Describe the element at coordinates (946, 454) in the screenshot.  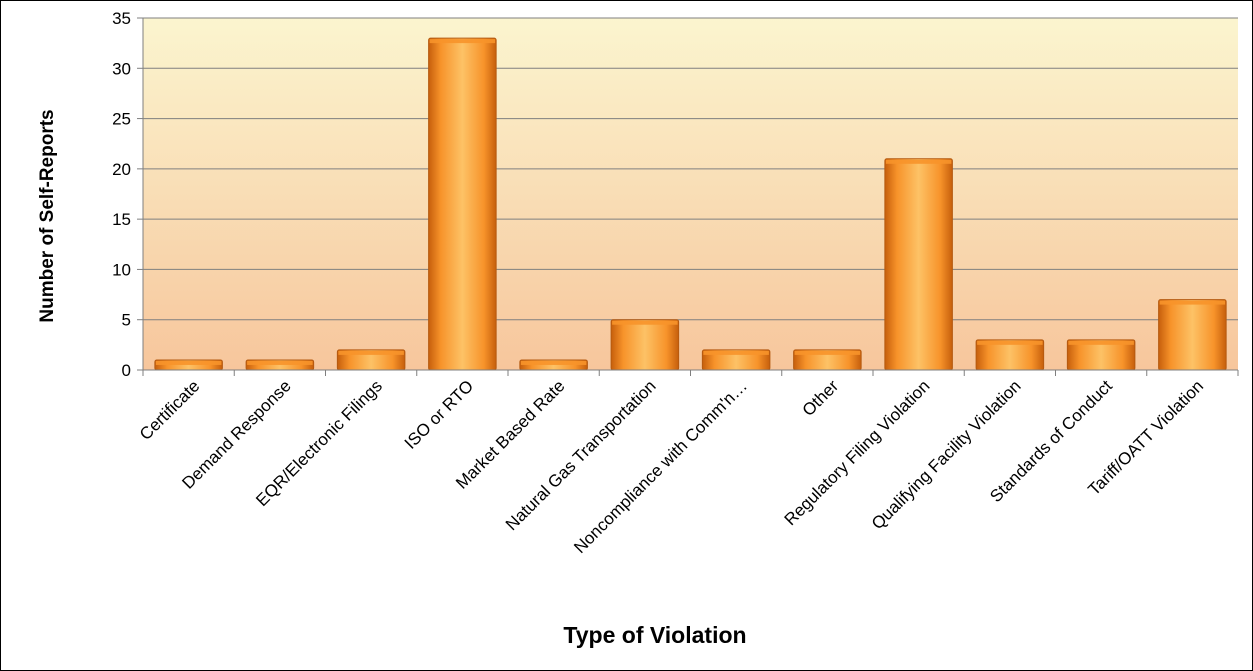
I see `x-category-label: Qualifying Facility Violation` at that location.